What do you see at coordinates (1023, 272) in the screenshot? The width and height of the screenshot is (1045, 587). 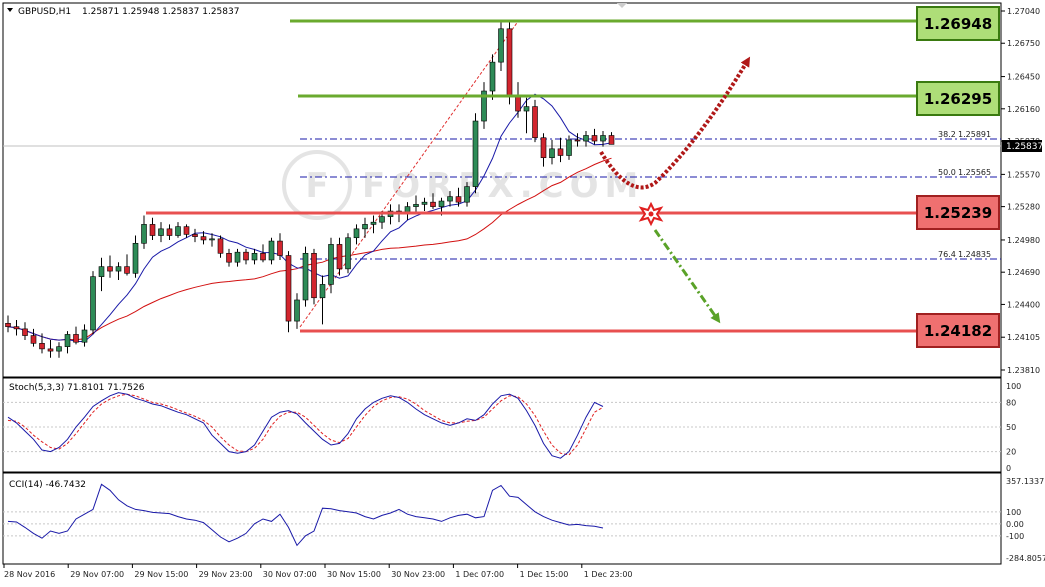 I see `price-tick-label: 1.24690` at bounding box center [1023, 272].